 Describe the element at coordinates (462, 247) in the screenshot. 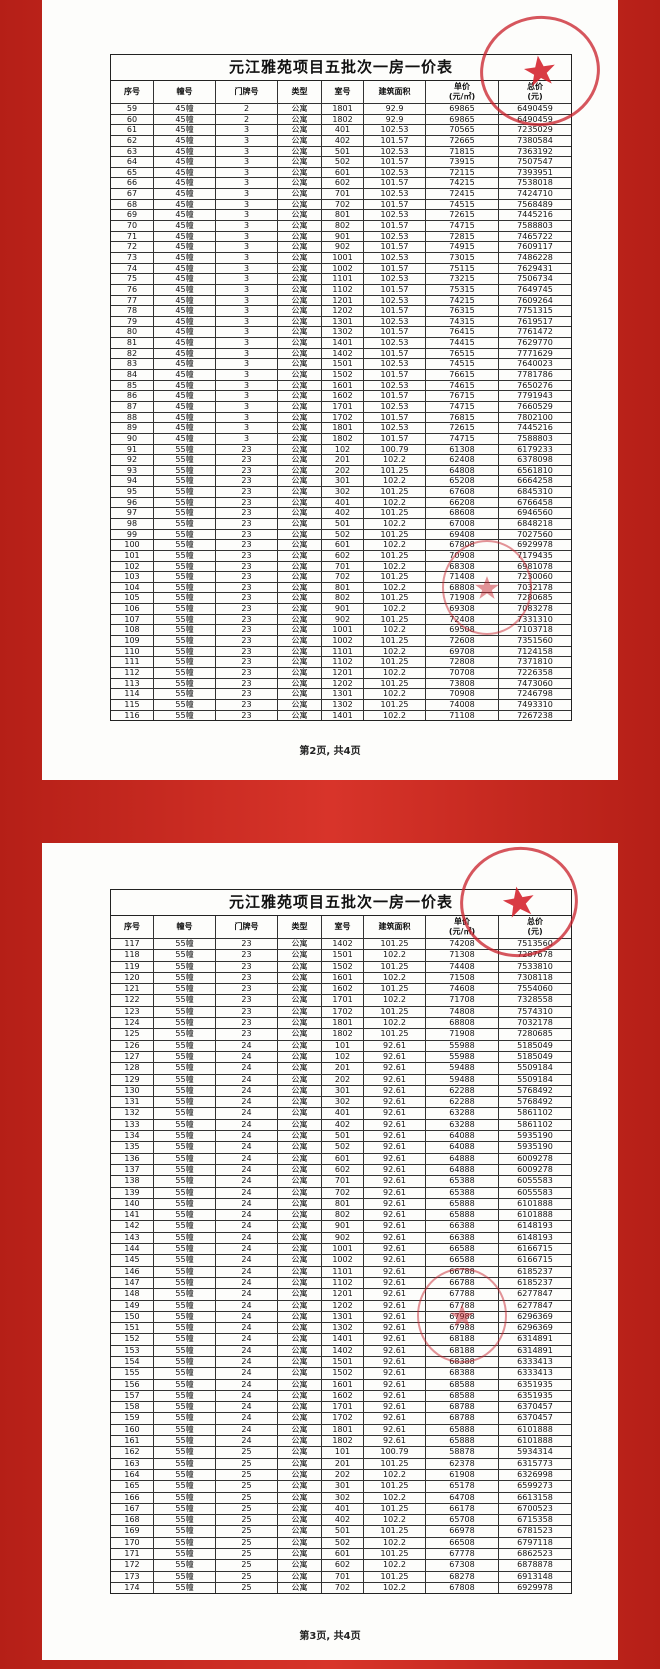

I see `cell-unit-price: 74915` at that location.